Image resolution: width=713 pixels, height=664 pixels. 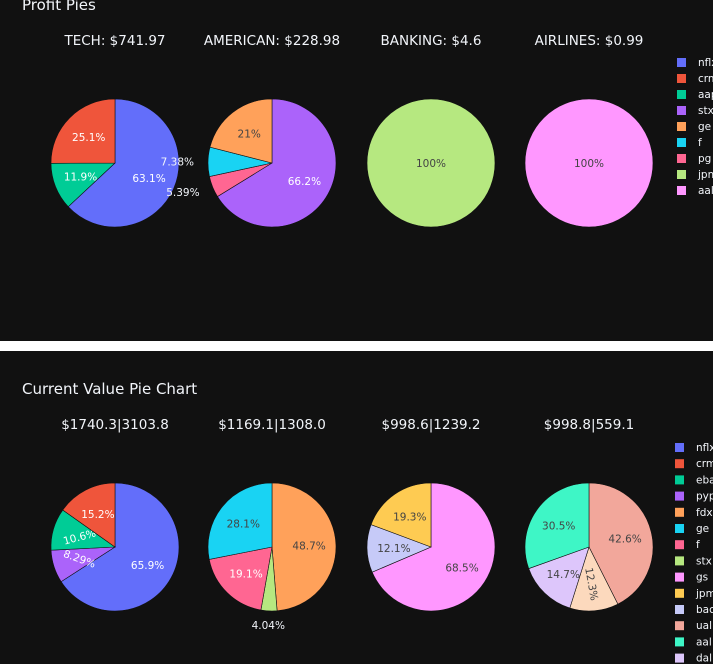 I want to click on pie-slice-label: 68.5%, so click(x=461, y=568).